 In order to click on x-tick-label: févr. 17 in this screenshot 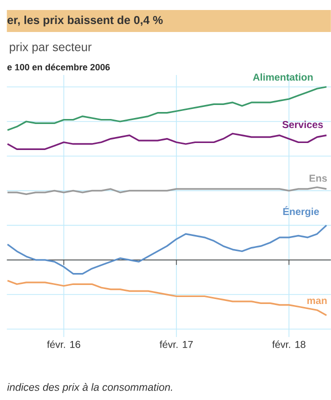, I will do `click(176, 344)`.